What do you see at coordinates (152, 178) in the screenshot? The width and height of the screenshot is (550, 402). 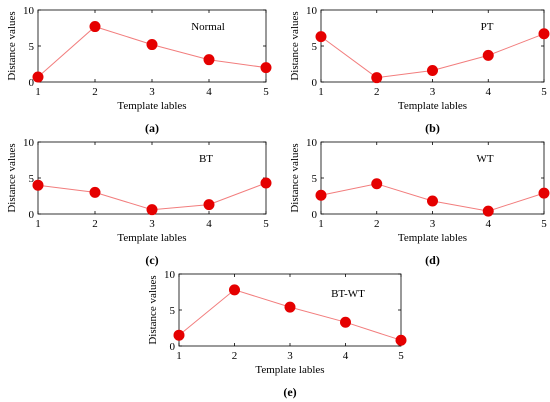 I see `plot-frame` at bounding box center [152, 178].